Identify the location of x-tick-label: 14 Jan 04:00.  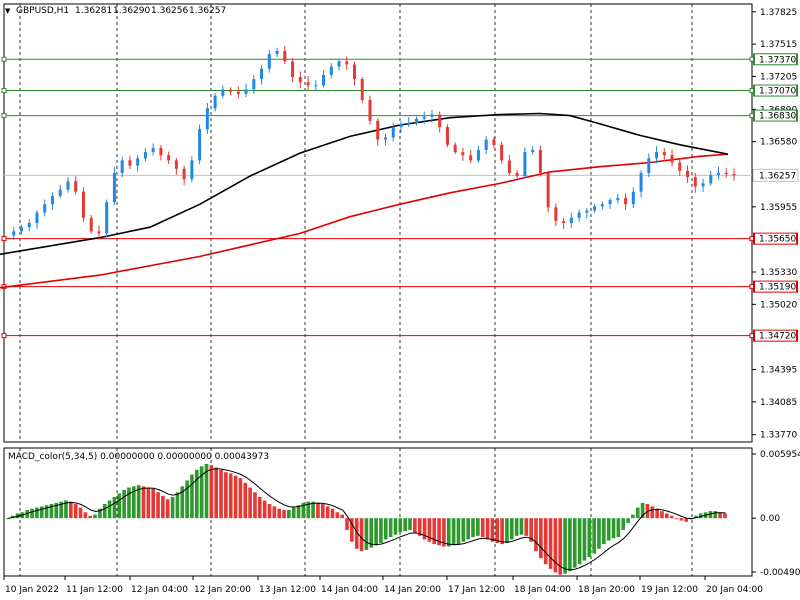
(349, 590).